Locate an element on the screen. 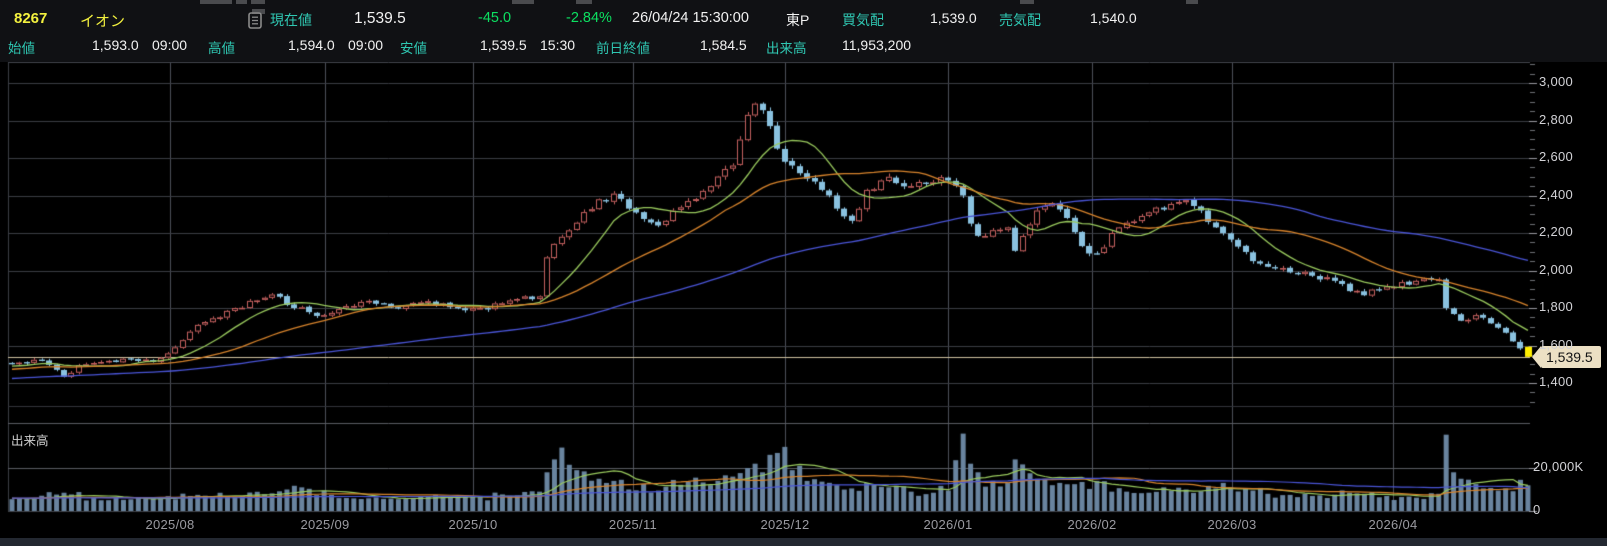 The width and height of the screenshot is (1607, 546). market-badge: 東P is located at coordinates (798, 20).